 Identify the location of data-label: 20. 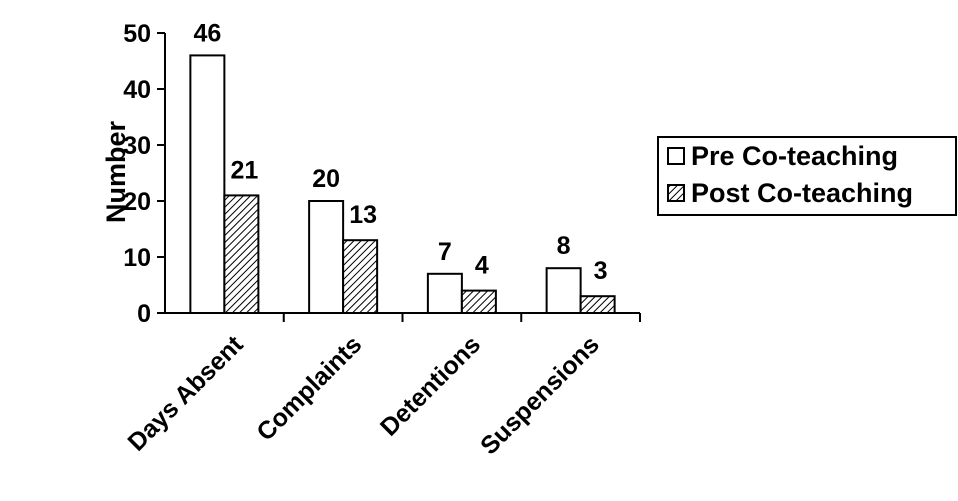
(326, 179).